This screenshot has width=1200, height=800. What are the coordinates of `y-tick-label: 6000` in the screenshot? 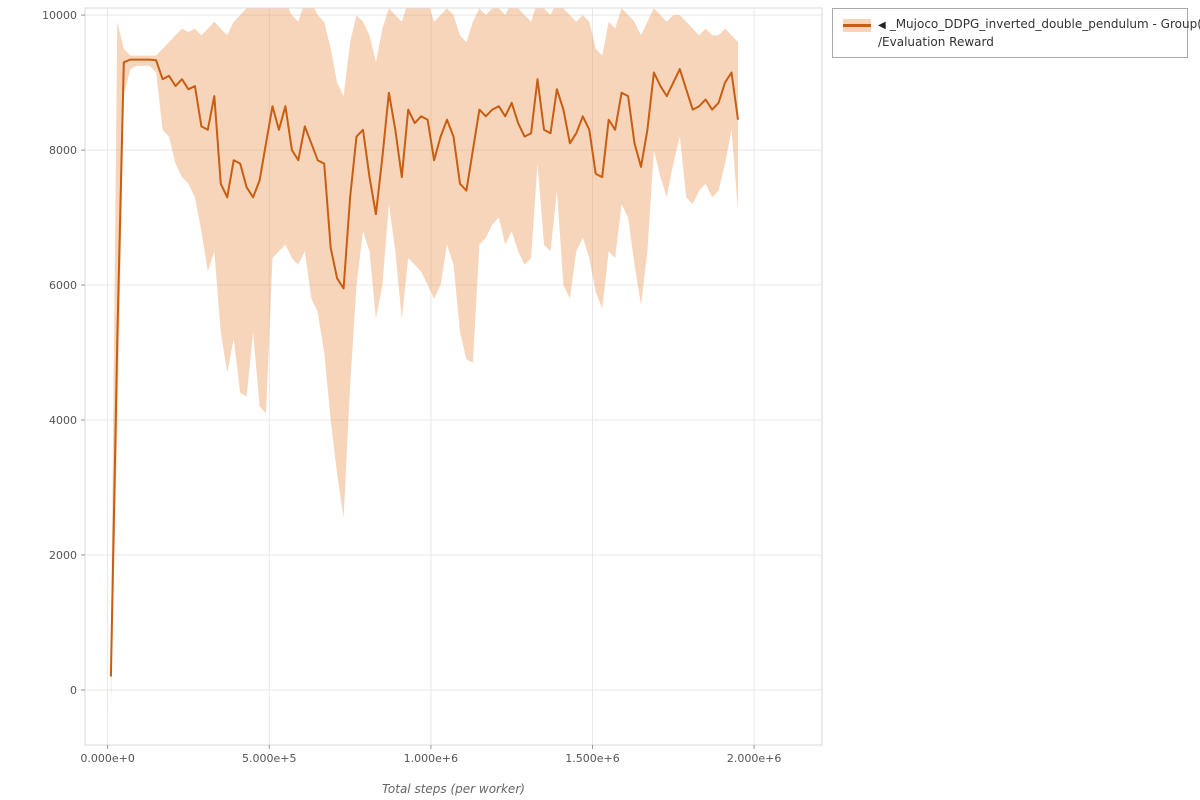 It's located at (63, 285).